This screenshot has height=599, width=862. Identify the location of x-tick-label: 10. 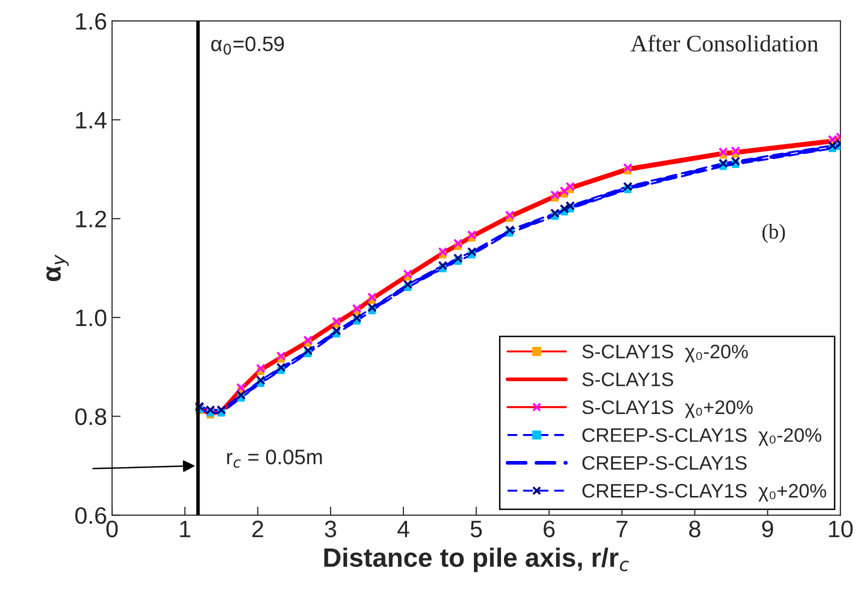
(841, 529).